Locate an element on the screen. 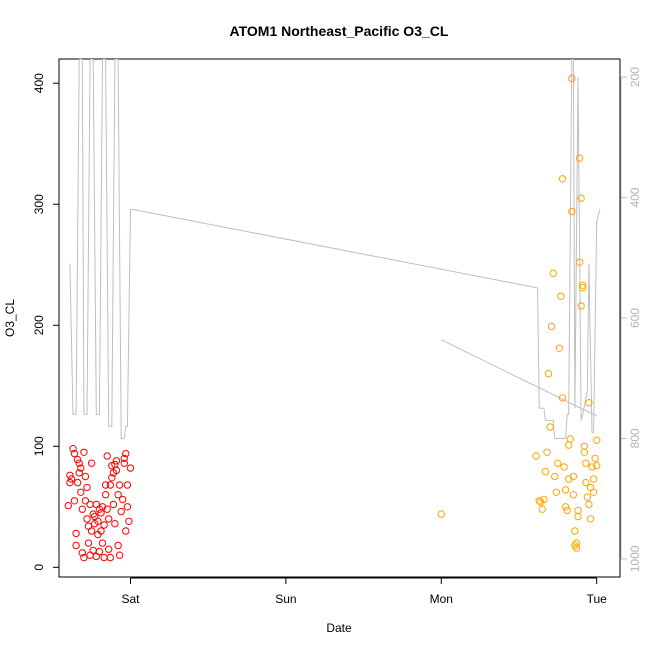  y2-tick-label: 1000 is located at coordinates (635, 558).